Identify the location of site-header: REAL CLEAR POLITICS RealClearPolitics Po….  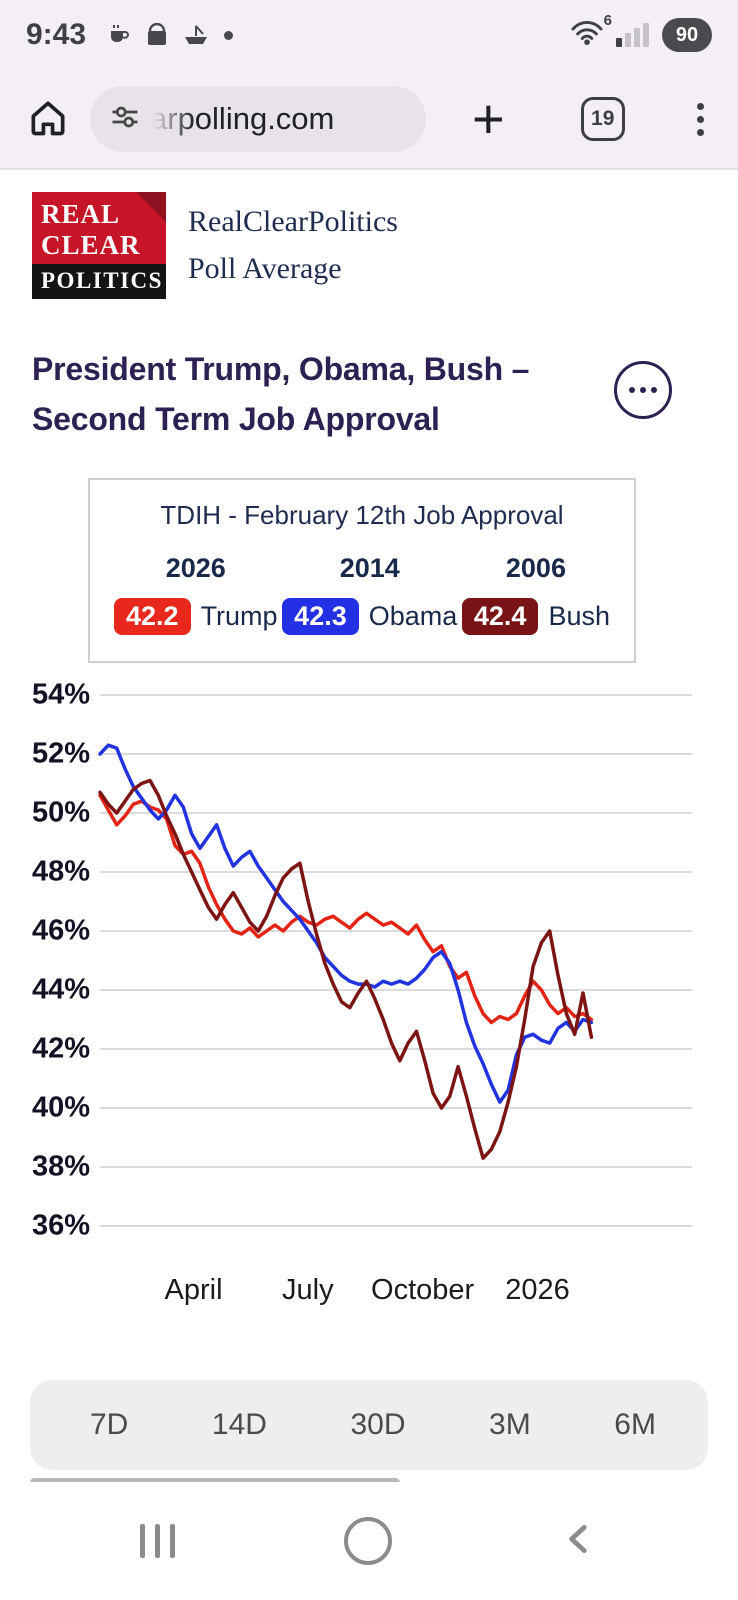
(385, 246).